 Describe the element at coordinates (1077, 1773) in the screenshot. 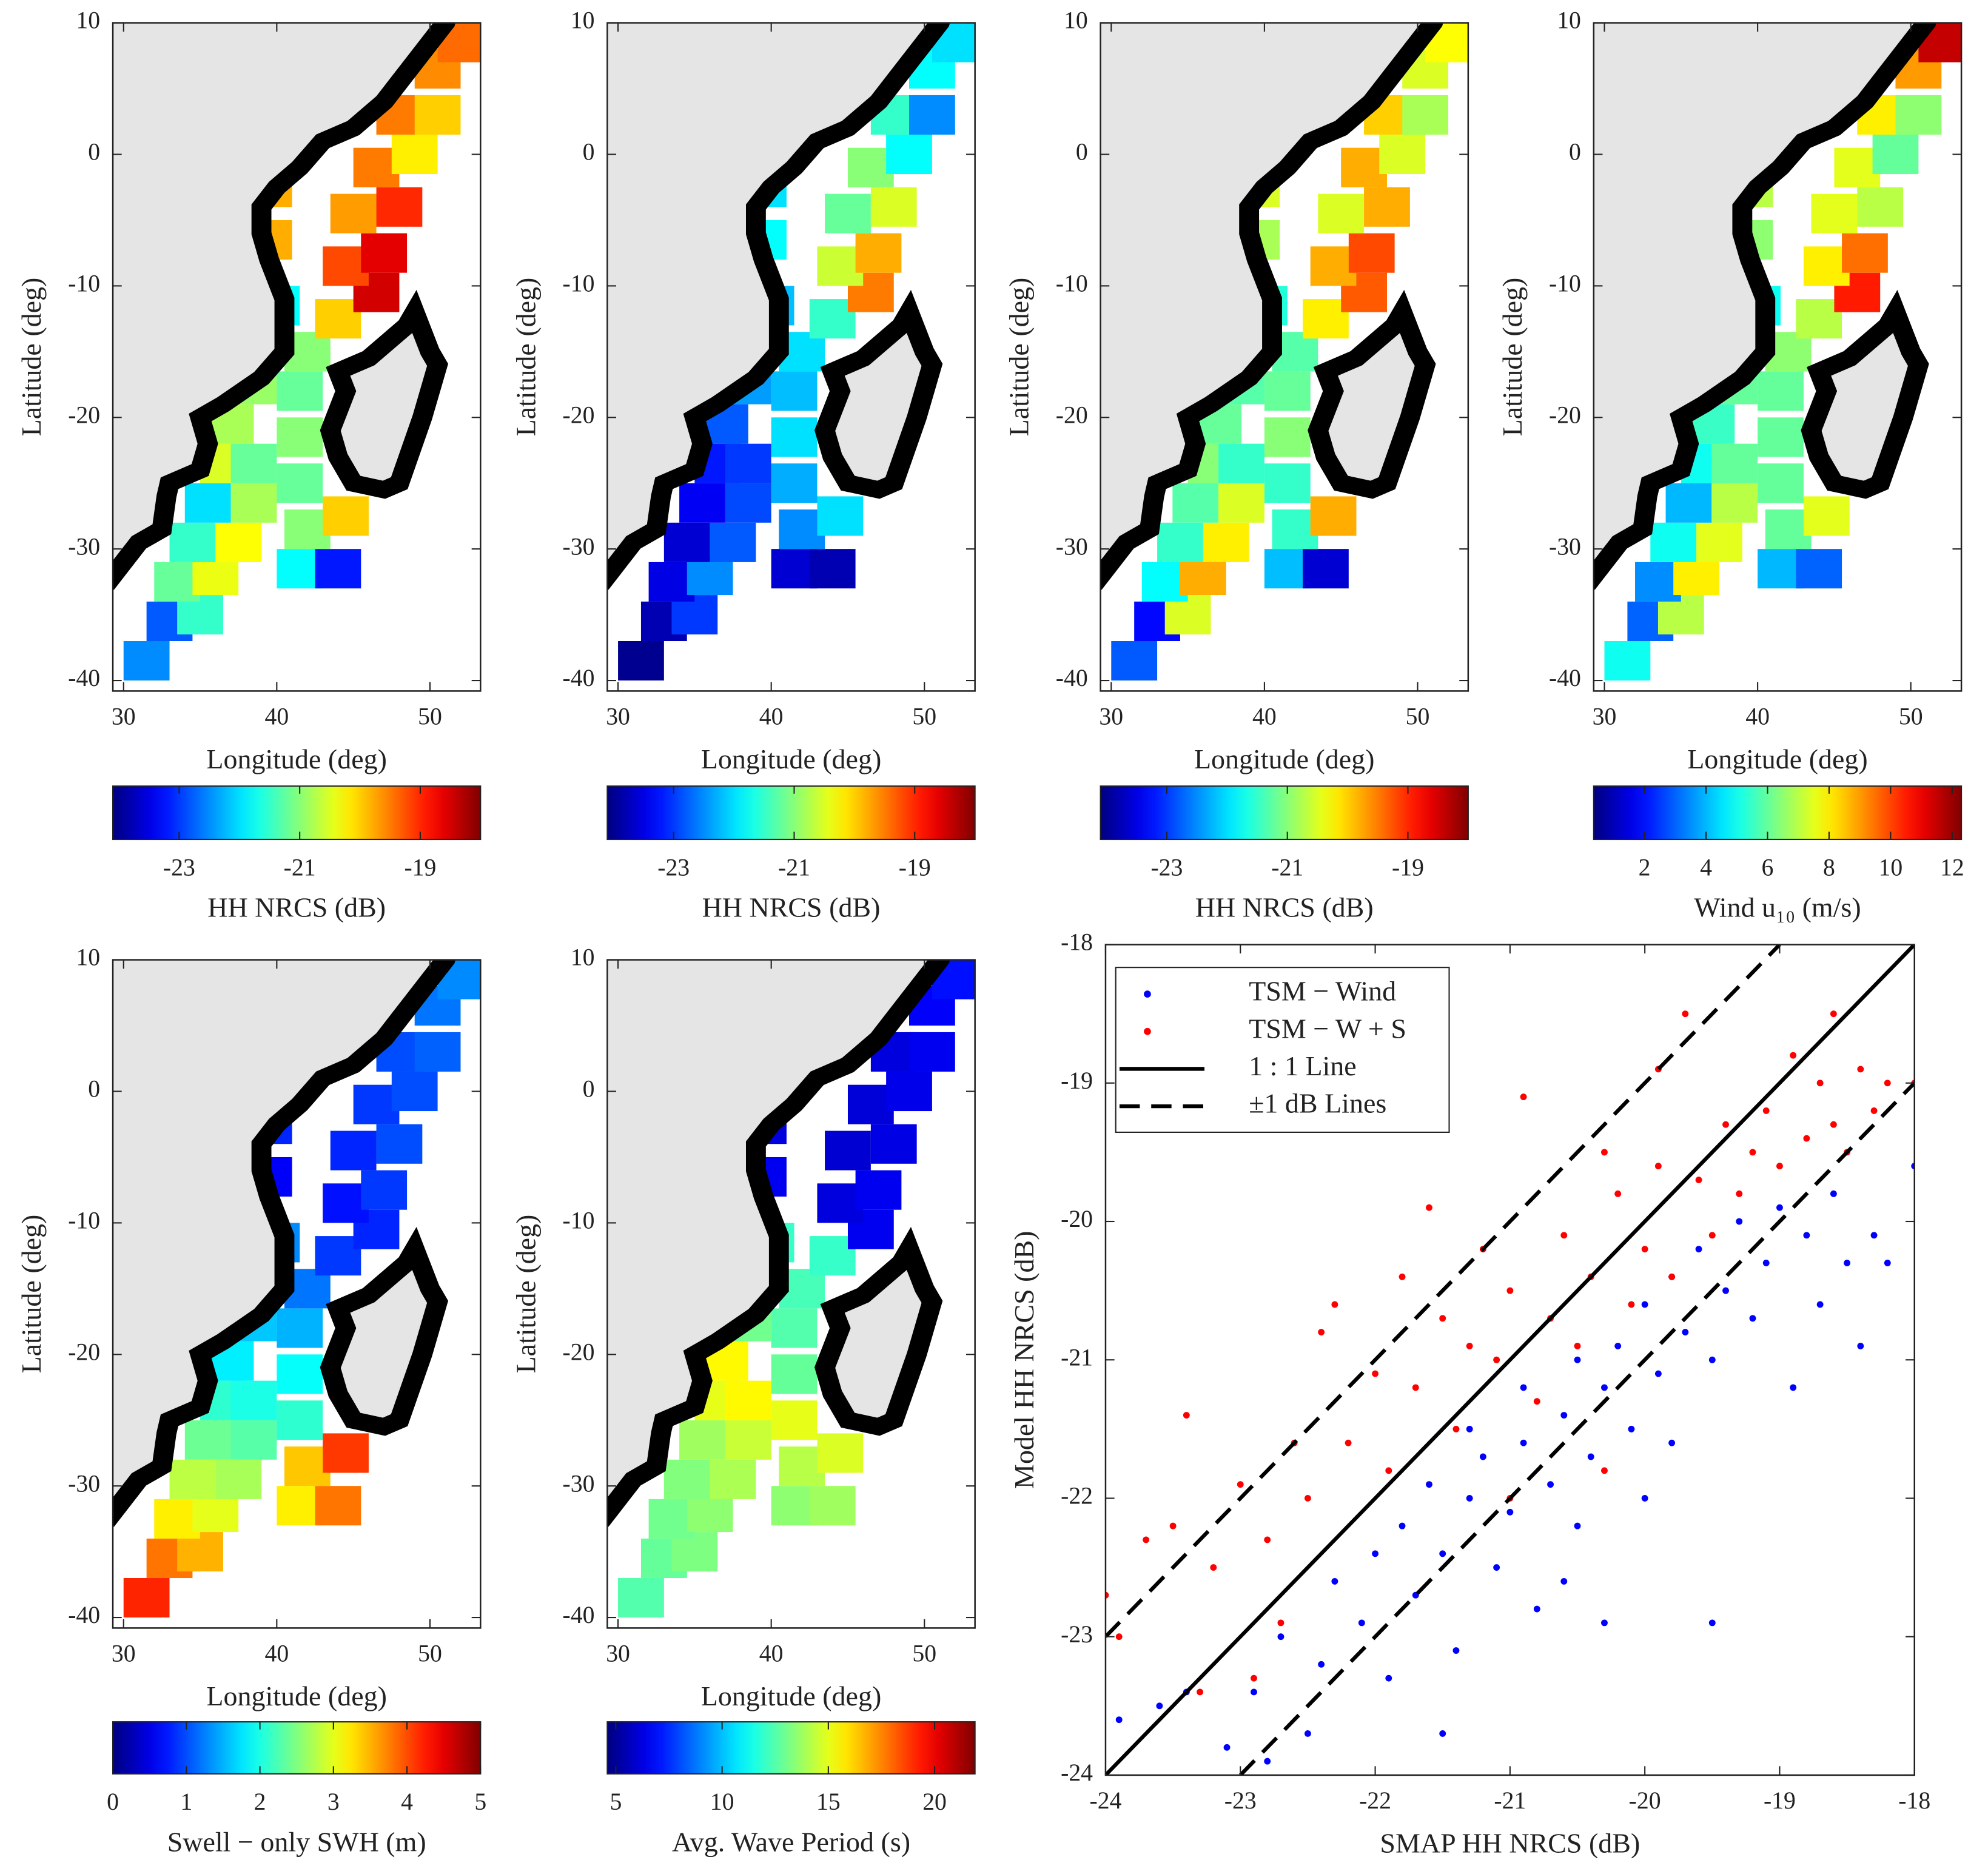

I see `y-tick-label: -24` at that location.